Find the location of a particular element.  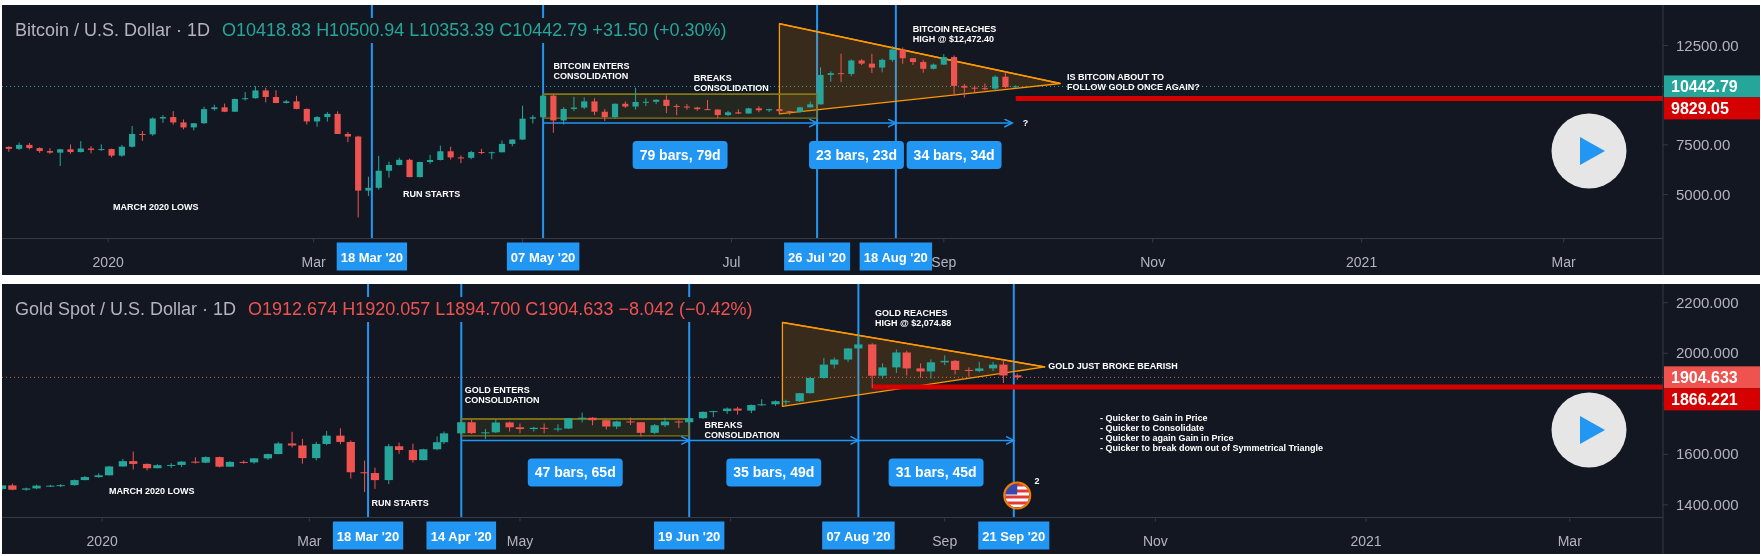

y-tick-label: 2000.000 is located at coordinates (1707, 353).